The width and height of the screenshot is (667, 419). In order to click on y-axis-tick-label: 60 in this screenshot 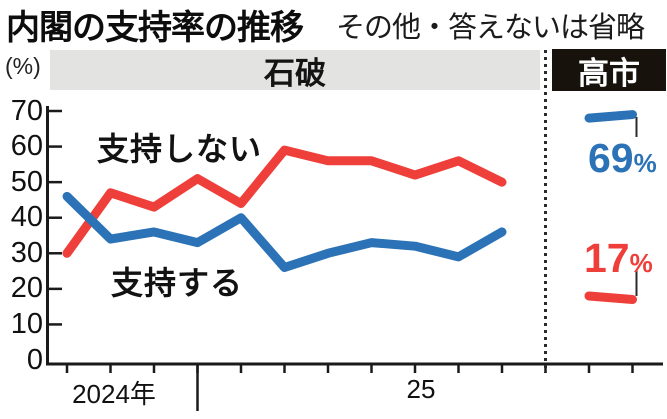, I will do `click(26, 146)`.